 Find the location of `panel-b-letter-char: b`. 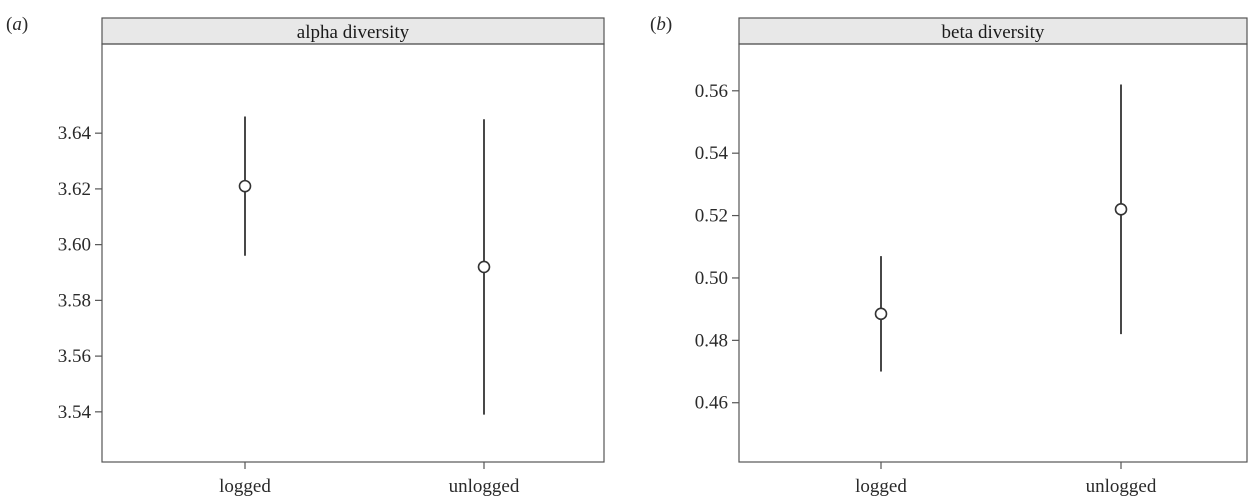

panel-b-letter-char: b is located at coordinates (661, 24).